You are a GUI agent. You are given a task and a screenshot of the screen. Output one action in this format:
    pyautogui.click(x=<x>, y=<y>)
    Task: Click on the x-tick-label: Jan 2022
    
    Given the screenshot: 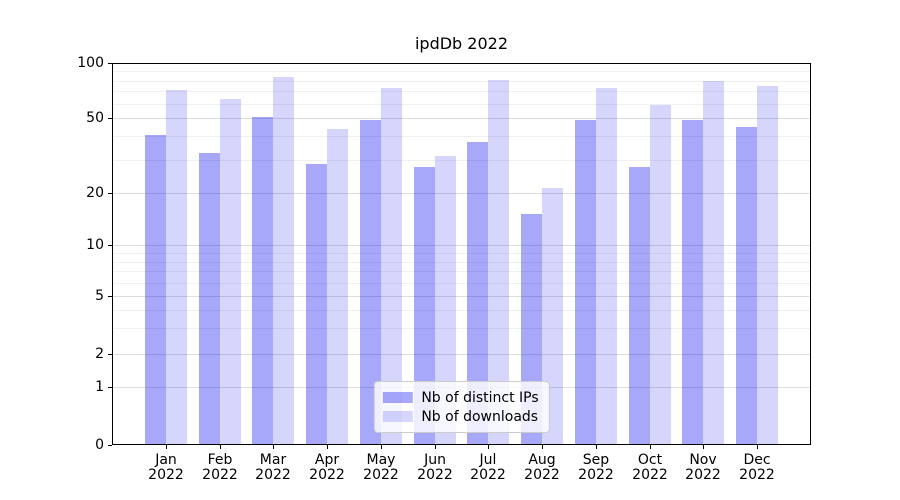 What is the action you would take?
    pyautogui.click(x=166, y=467)
    